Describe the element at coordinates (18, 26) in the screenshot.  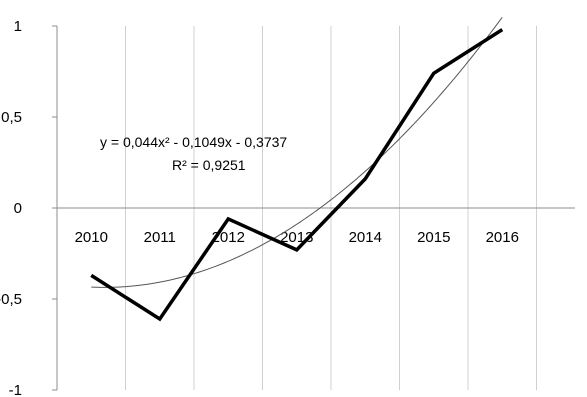
I see `y-tick-label: 1` at that location.